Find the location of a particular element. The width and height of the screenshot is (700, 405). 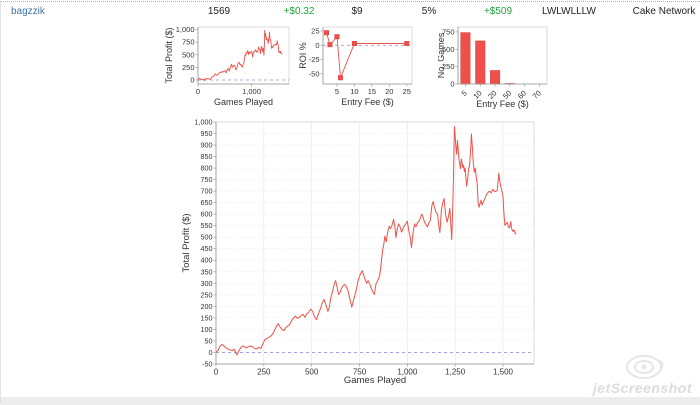

y-tick-label: 300 is located at coordinates (207, 283).